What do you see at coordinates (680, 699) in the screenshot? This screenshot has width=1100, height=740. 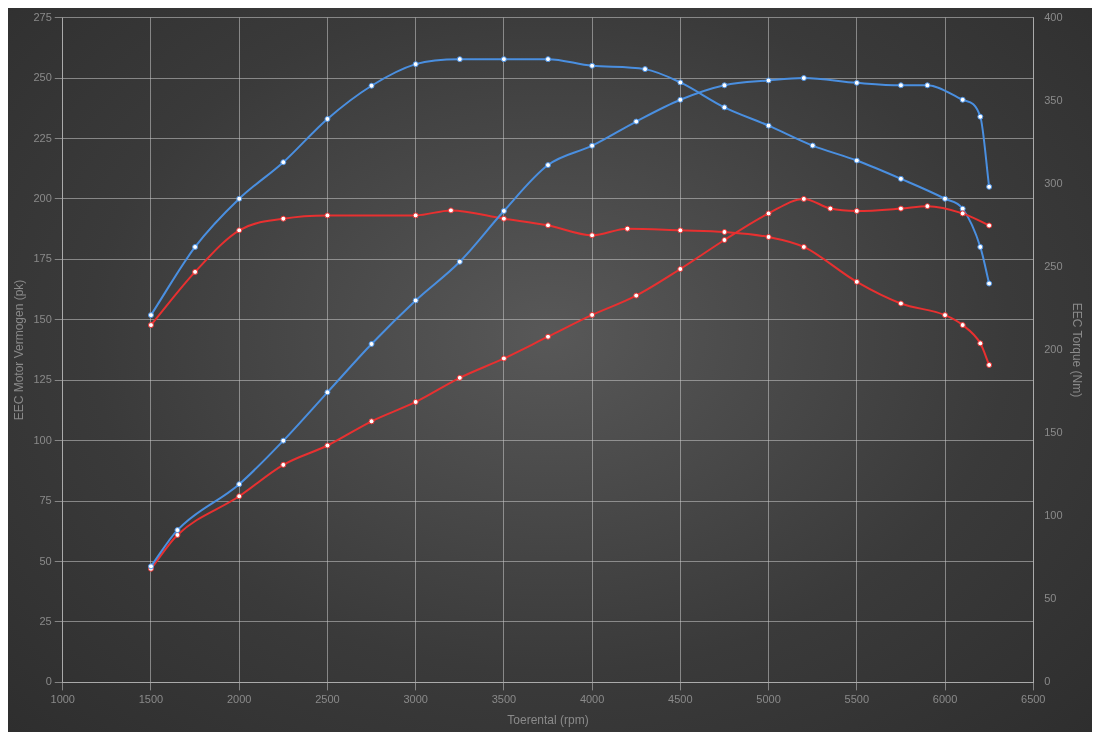 I see `x-tick-label: 4500` at bounding box center [680, 699].